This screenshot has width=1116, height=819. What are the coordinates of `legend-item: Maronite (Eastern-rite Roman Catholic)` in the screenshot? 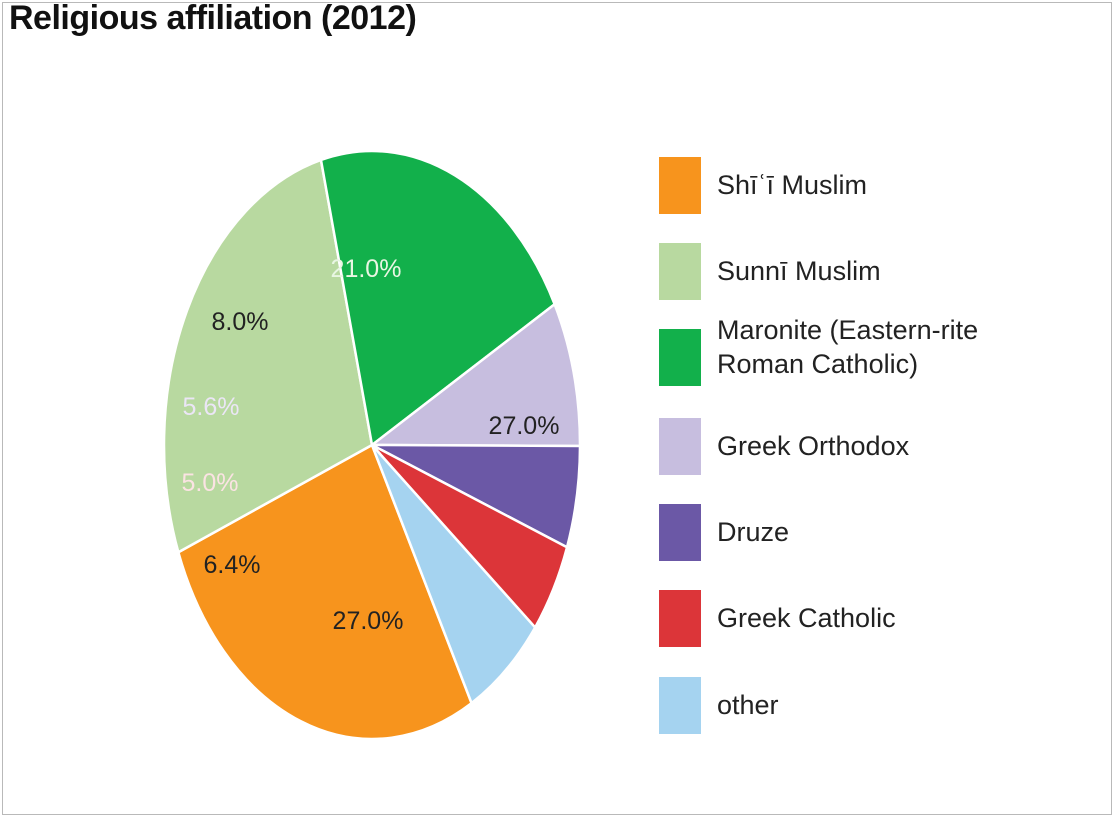 It's located at (879, 351).